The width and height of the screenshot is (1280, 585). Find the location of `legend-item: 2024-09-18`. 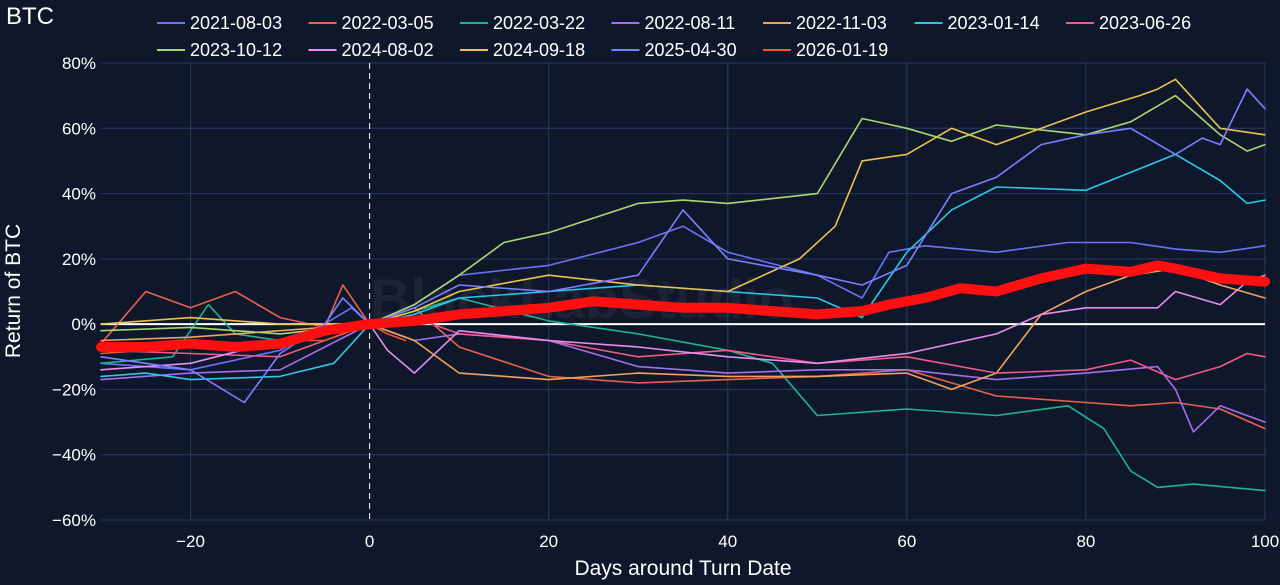

legend-item: 2024-09-18 is located at coordinates (522, 50).